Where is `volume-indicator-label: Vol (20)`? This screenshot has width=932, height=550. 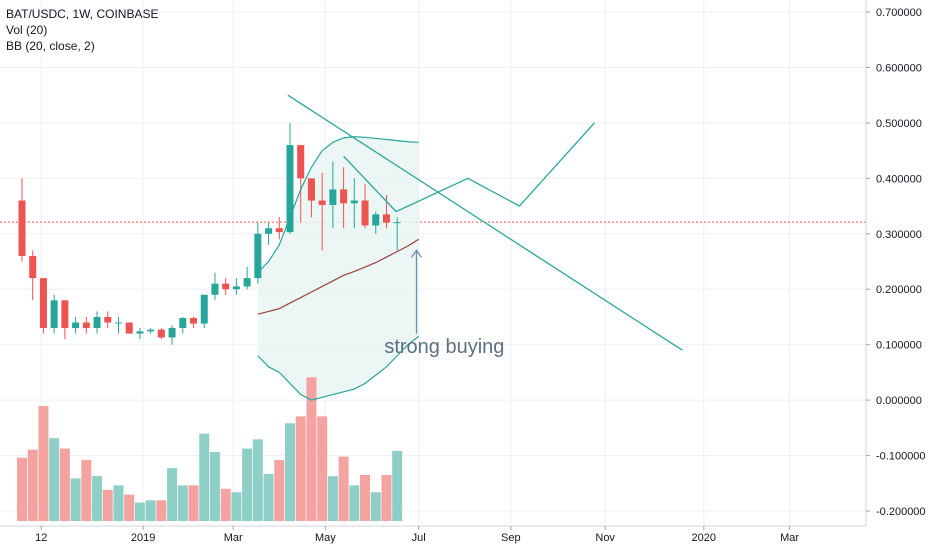 volume-indicator-label: Vol (20) is located at coordinates (27, 30).